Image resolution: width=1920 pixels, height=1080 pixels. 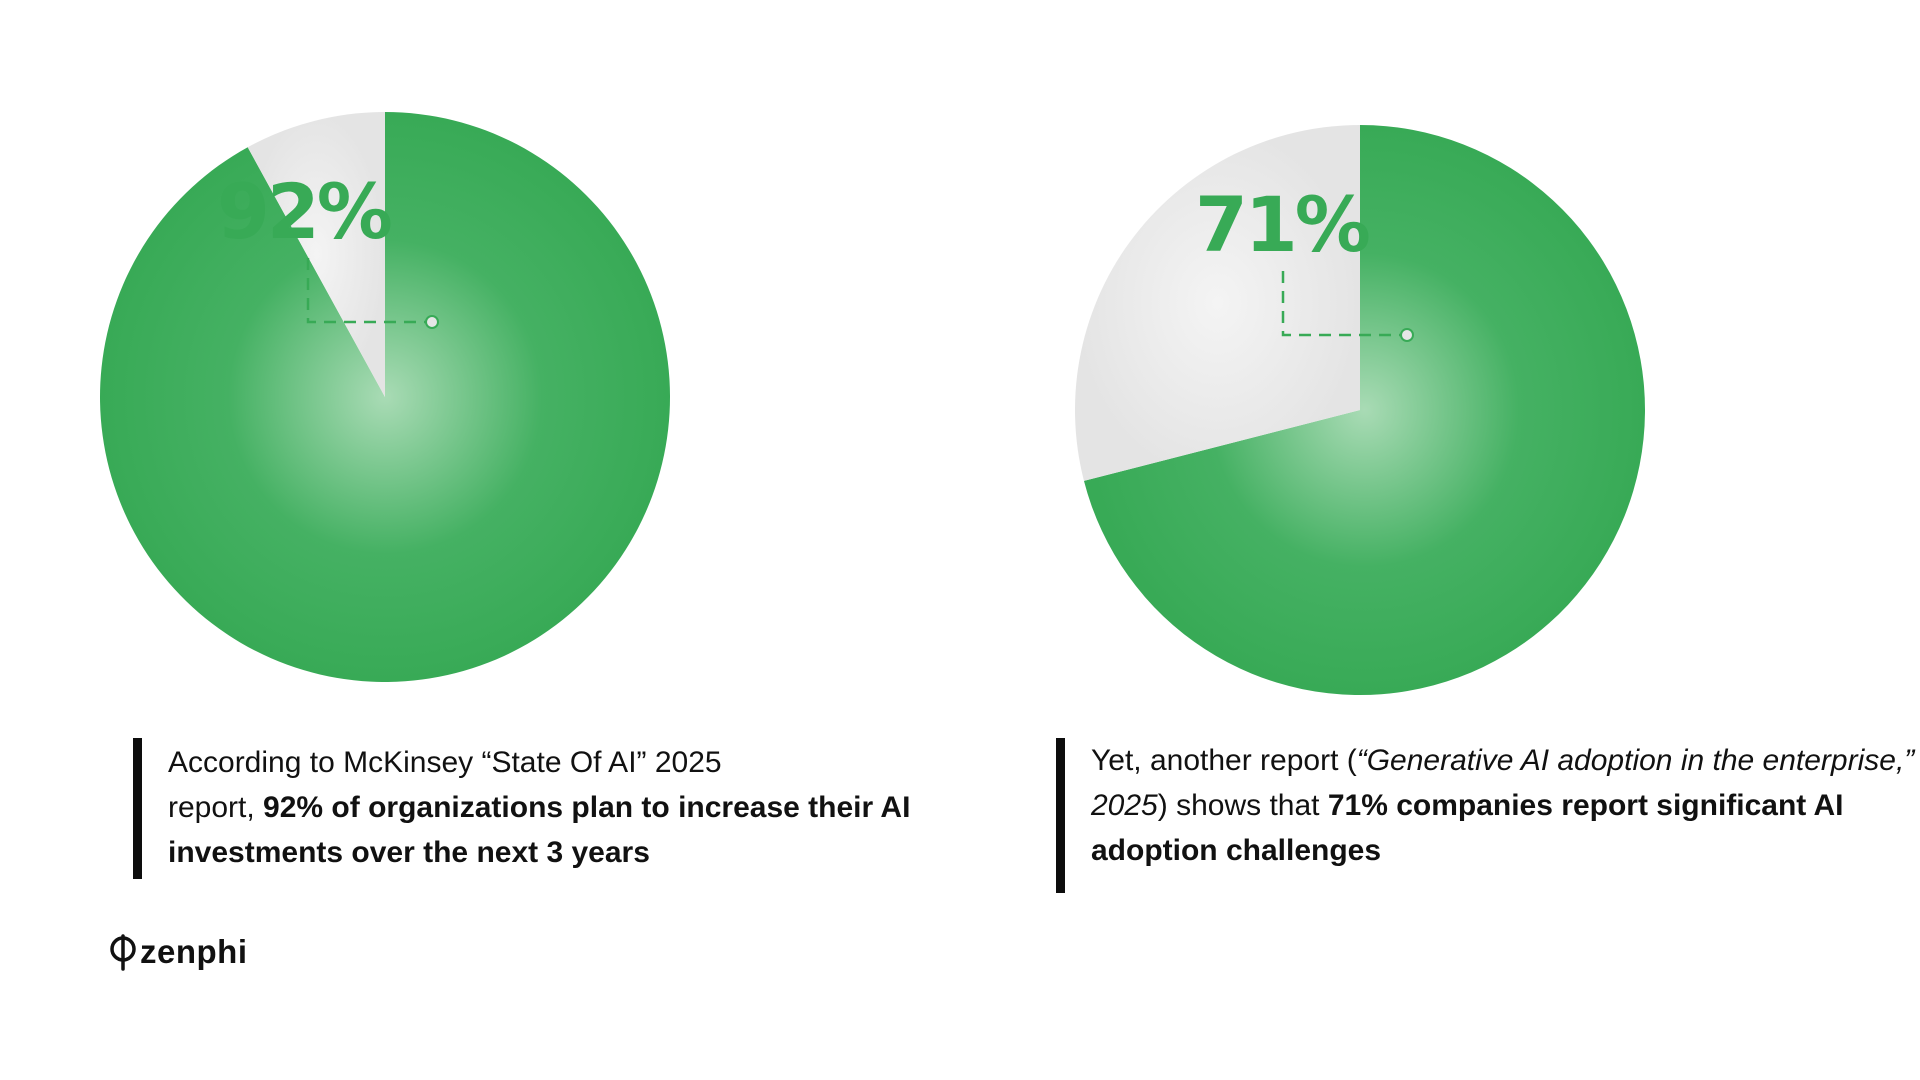 I want to click on caption-left-text: report,, so click(x=216, y=807).